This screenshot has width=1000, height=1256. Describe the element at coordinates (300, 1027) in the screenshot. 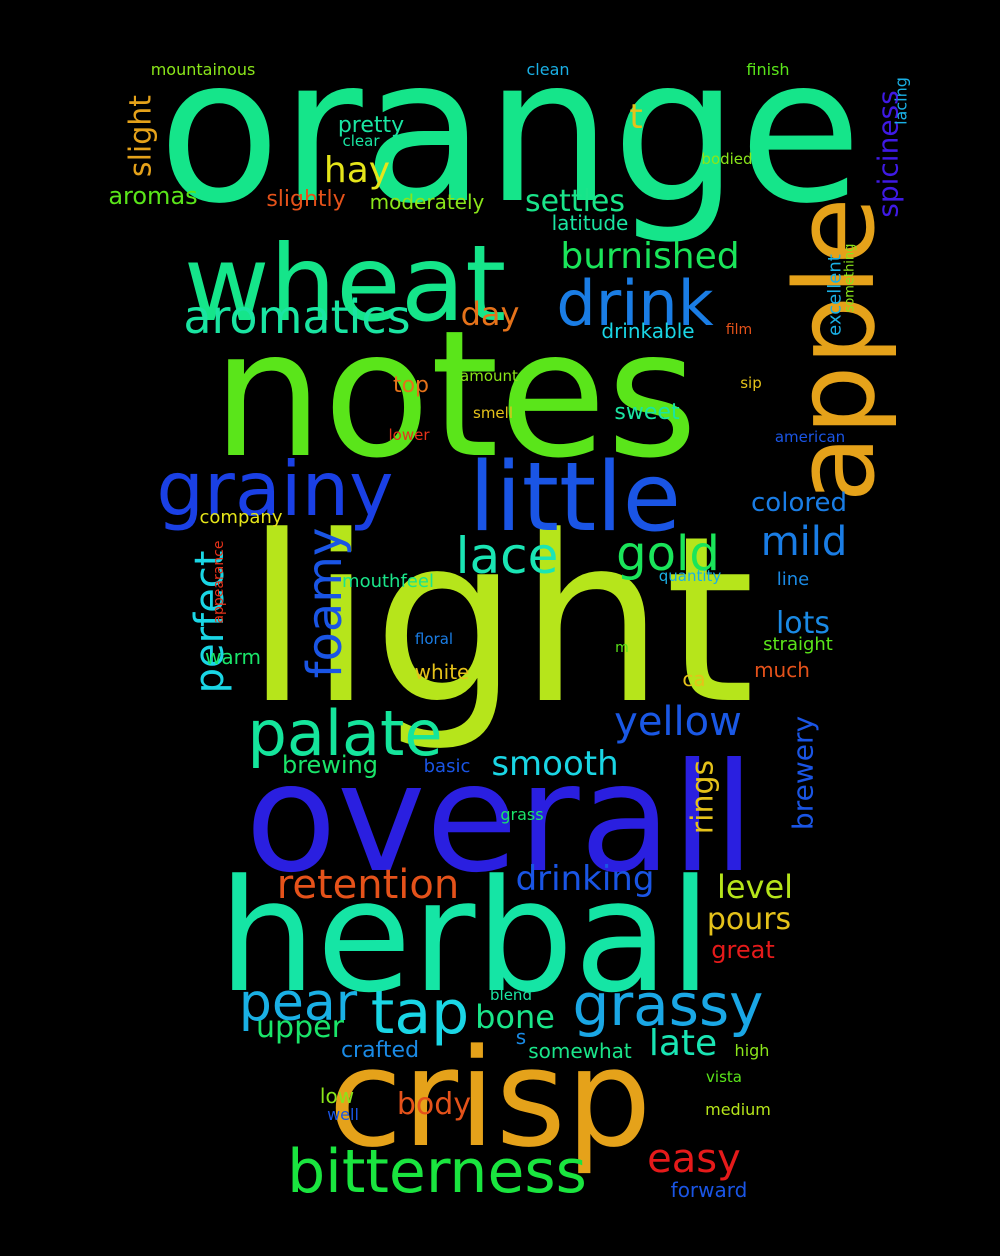

I see `word-upper: upper` at that location.